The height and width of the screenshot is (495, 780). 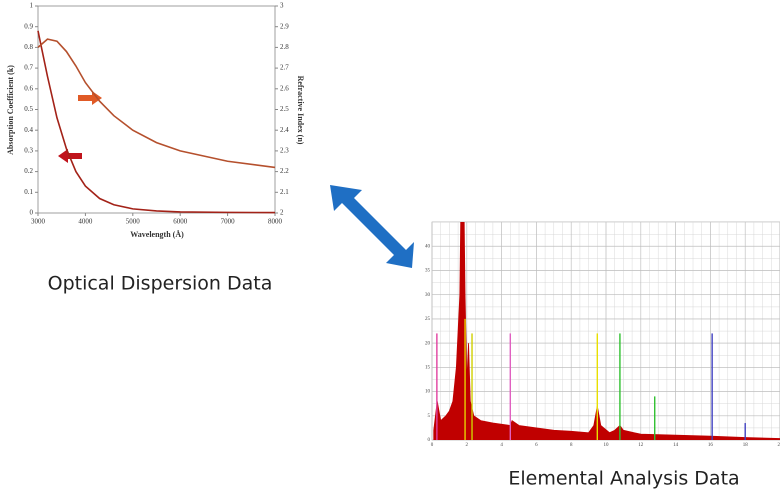 What do you see at coordinates (284, 171) in the screenshot?
I see `y2-tick-label: 2.2` at bounding box center [284, 171].